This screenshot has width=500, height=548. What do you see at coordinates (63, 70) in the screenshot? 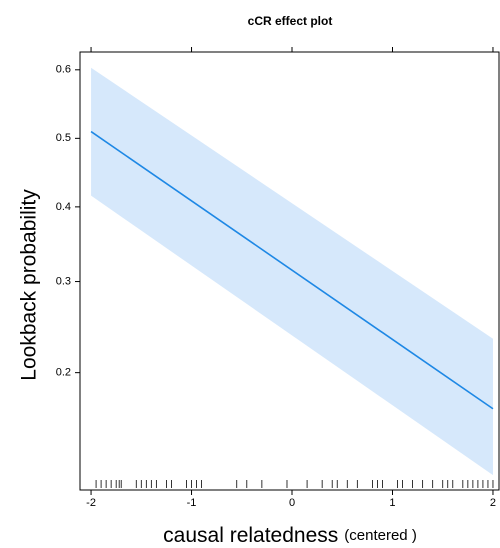
I see `y-tick-label: 0.6` at bounding box center [63, 70].